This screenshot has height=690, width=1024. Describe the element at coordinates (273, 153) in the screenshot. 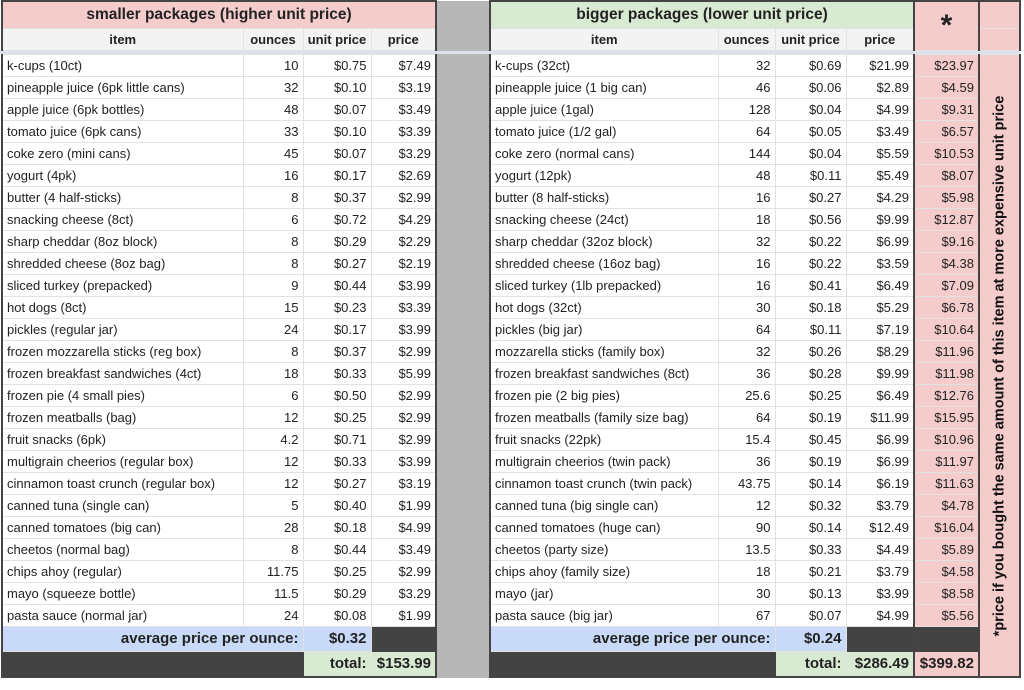

I see `left-ounces-cell: 45` at that location.